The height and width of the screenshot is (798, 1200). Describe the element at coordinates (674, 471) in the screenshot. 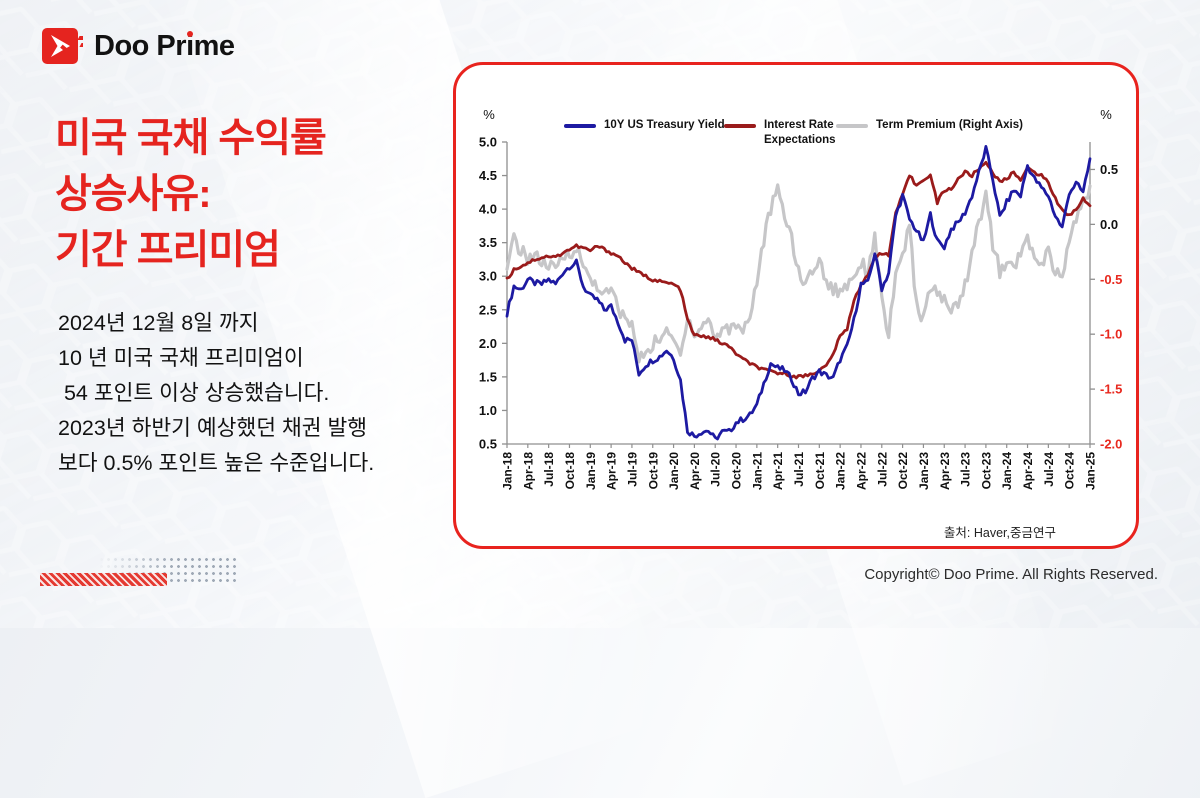

I see `svg-text: Jan-20` at that location.